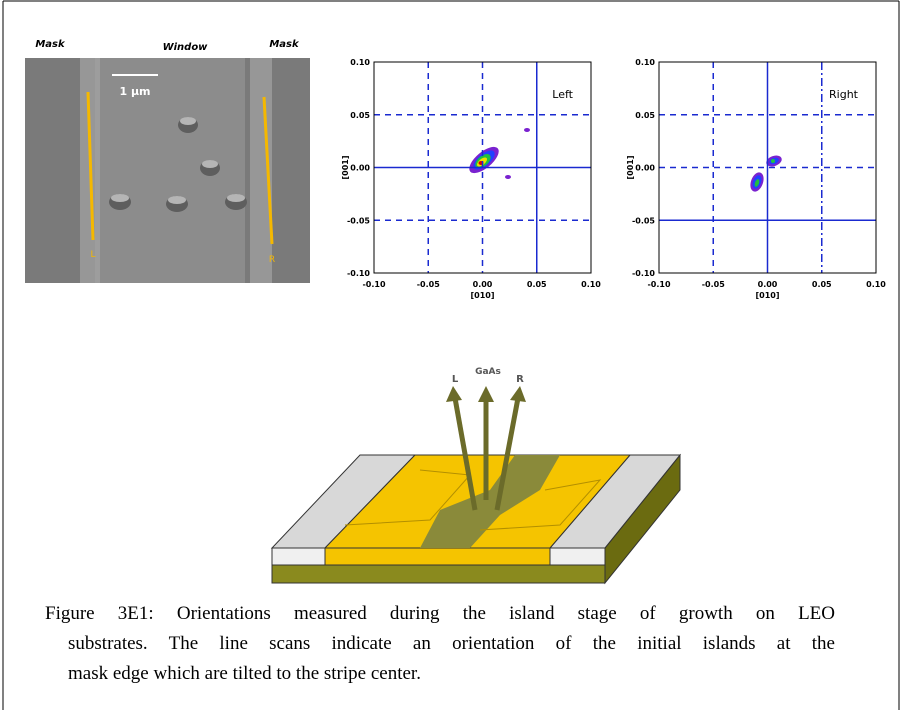  What do you see at coordinates (167, 170) in the screenshot?
I see `sem-image` at bounding box center [167, 170].